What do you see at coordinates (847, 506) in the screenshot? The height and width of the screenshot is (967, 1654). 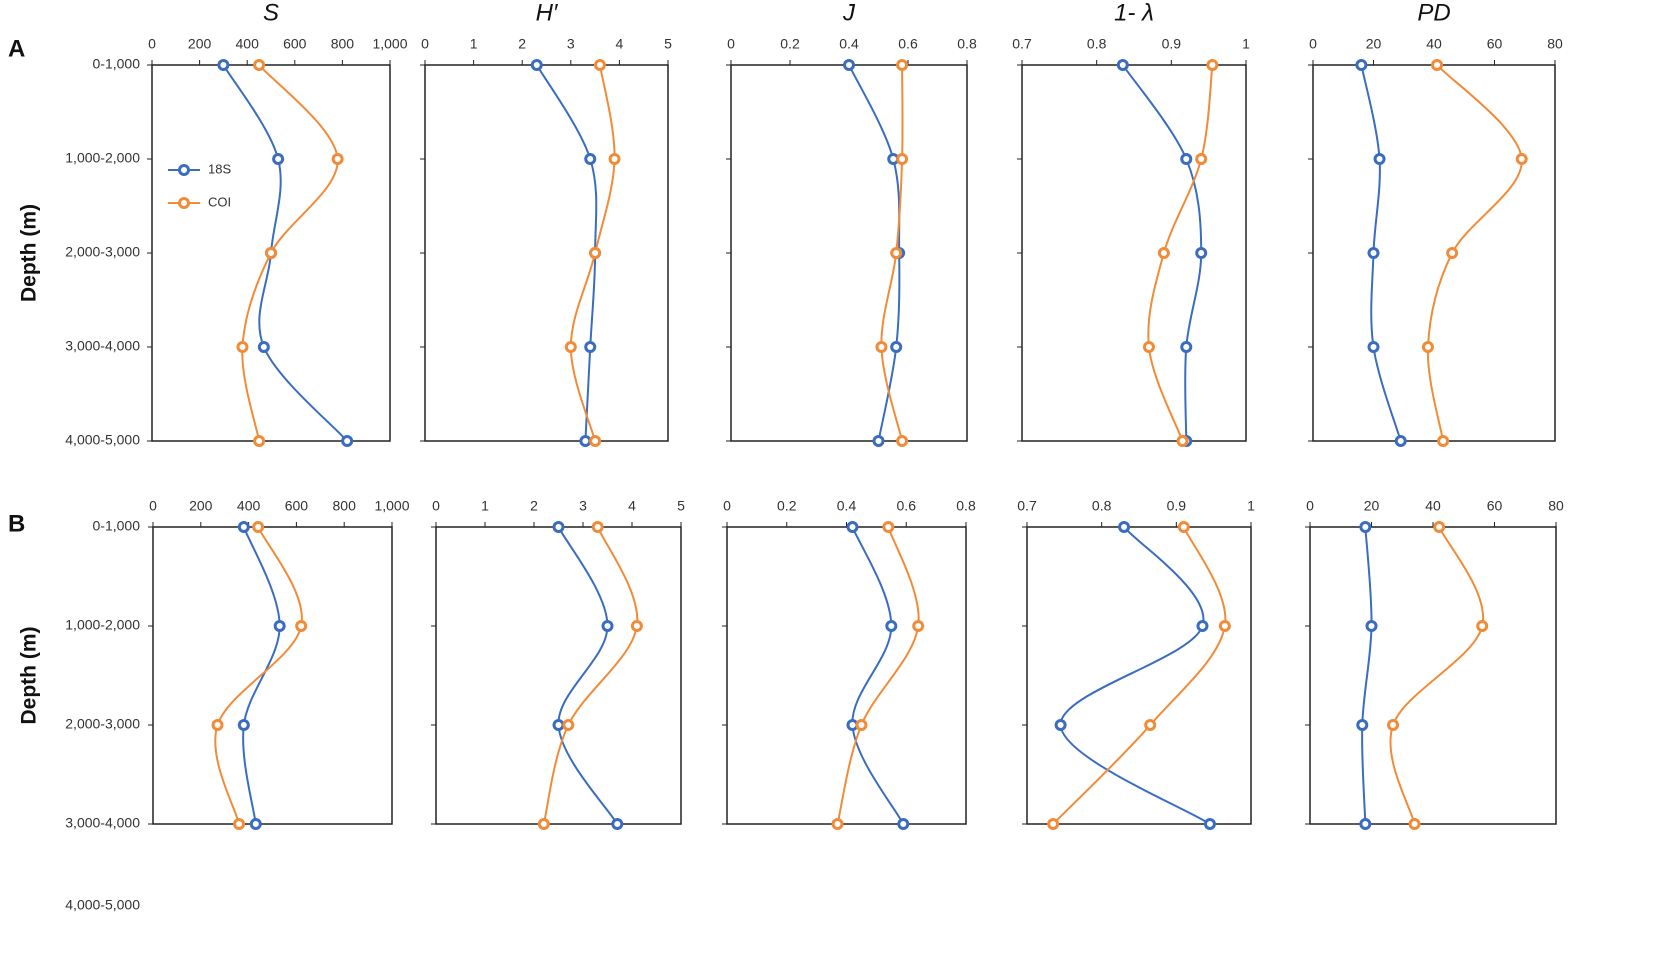 I see `x-tick-label: 0.4` at bounding box center [847, 506].